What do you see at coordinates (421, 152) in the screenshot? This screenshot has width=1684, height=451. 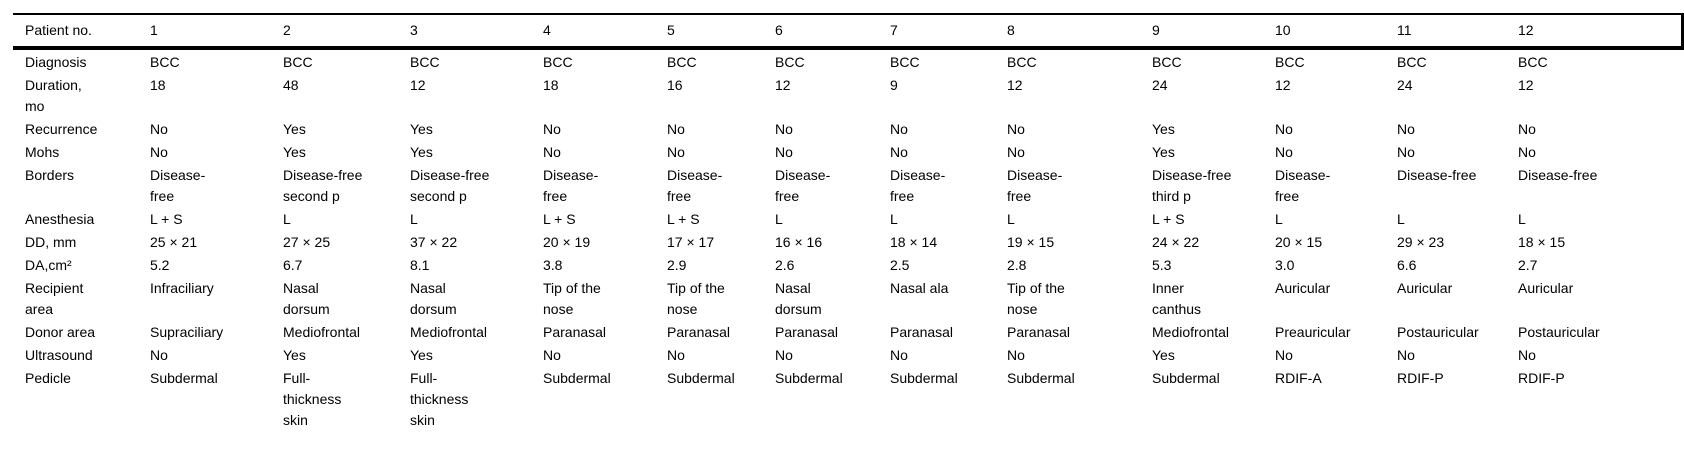 I see `cell-mohs-patient-3: Yes` at bounding box center [421, 152].